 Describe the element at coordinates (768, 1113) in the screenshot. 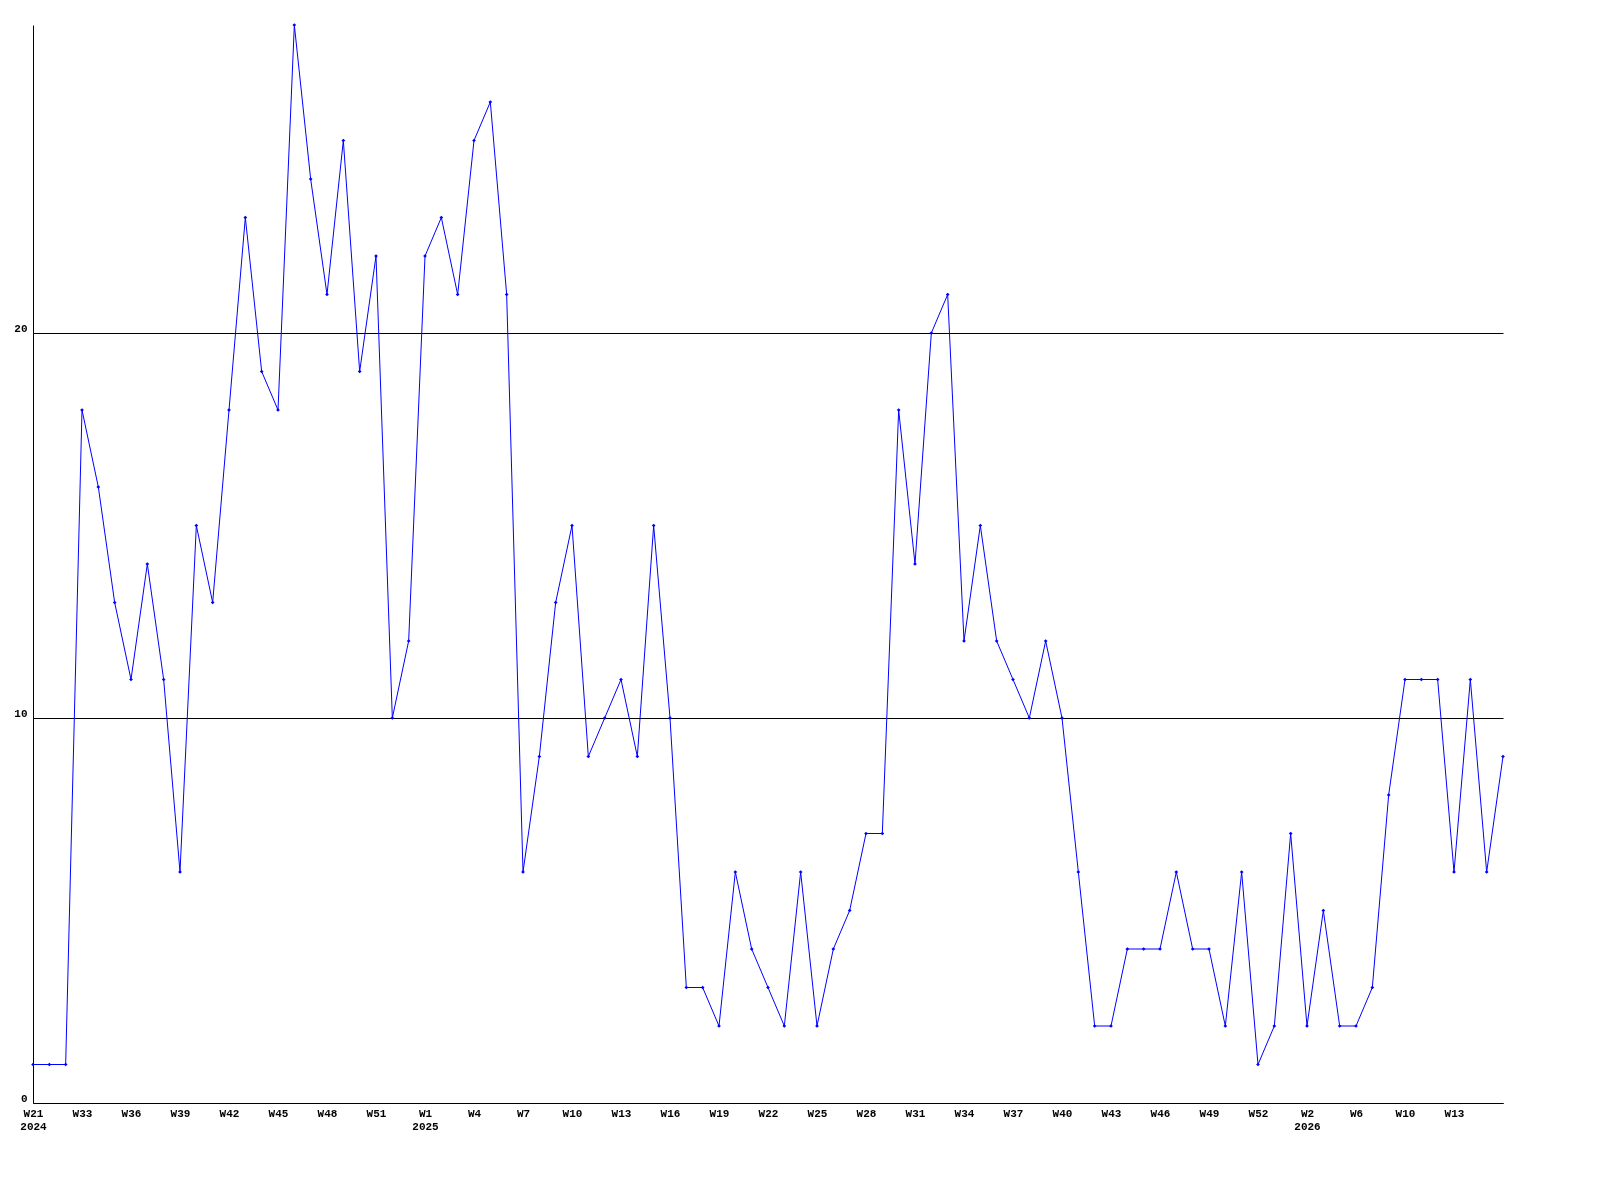

I see `x-tick-label: W22` at that location.